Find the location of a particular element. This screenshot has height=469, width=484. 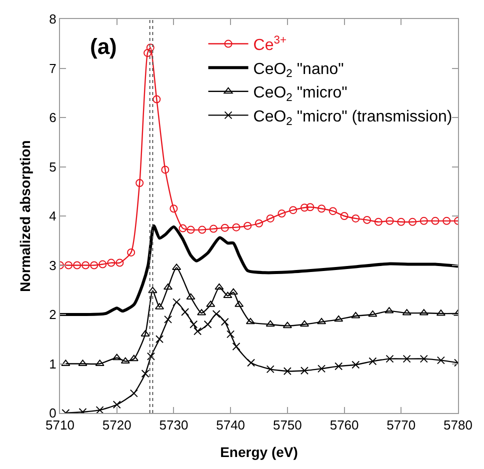

x-tick-label: 5770 is located at coordinates (401, 425).